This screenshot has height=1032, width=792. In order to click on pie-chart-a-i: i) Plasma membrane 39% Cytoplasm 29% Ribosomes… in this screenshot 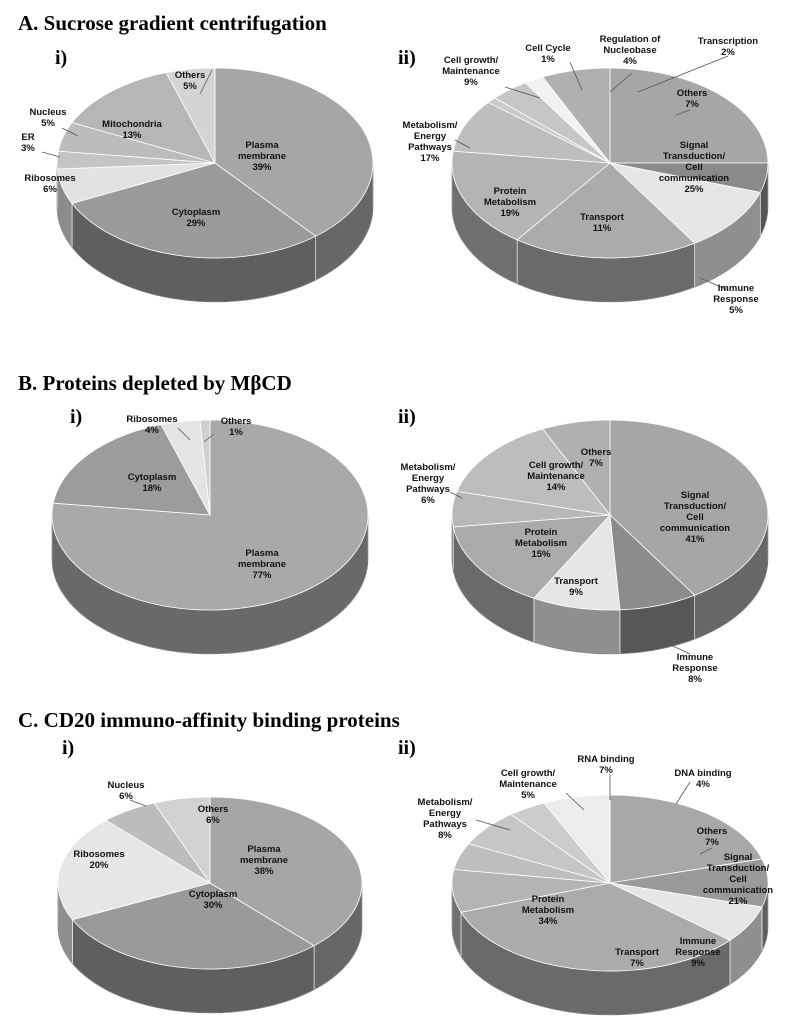, I will do `click(197, 175)`.